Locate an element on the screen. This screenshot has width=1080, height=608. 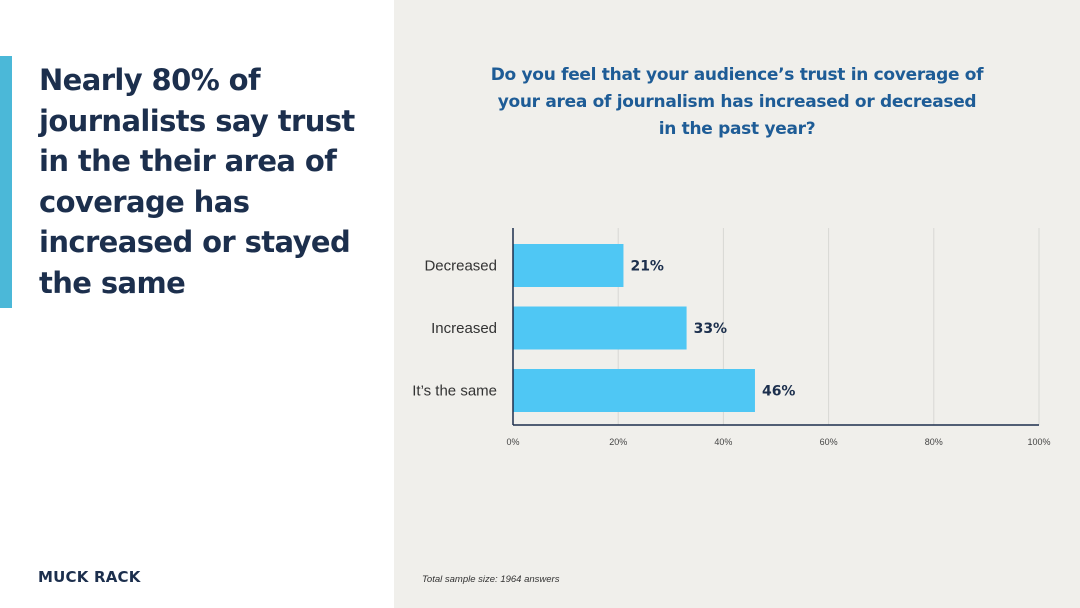
brand-logo: MUCK RACK is located at coordinates (89, 577).